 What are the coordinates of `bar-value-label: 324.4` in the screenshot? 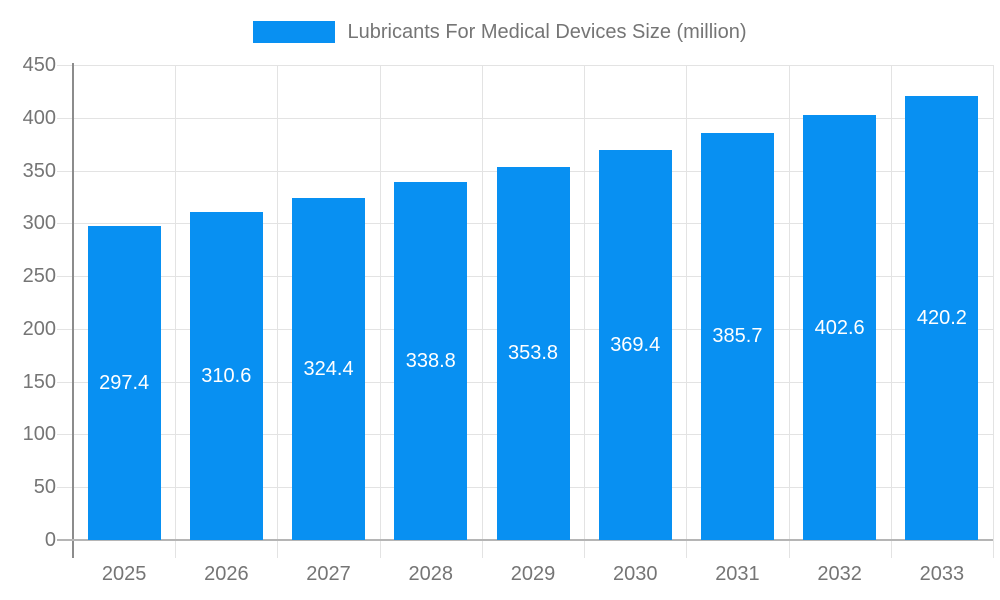 It's located at (328, 368).